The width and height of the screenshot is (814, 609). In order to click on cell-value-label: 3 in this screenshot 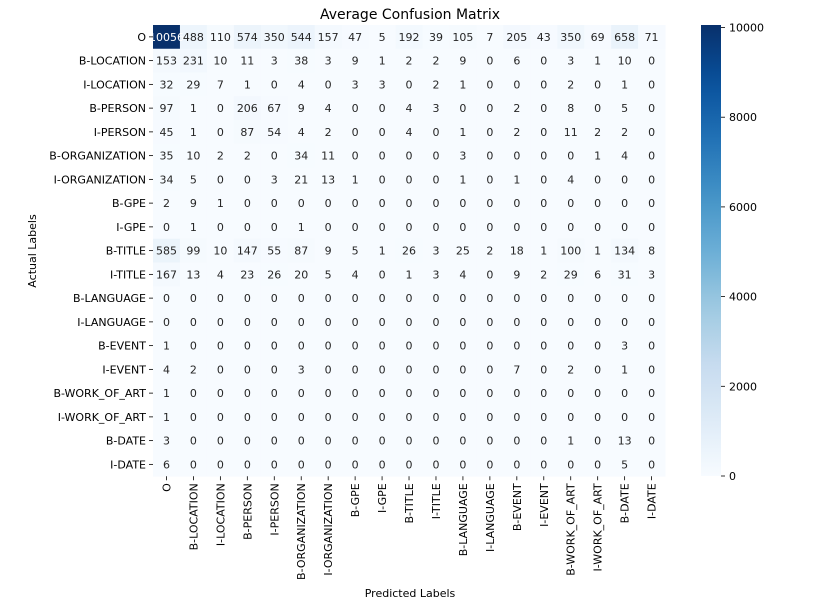, I will do `click(435, 274)`.